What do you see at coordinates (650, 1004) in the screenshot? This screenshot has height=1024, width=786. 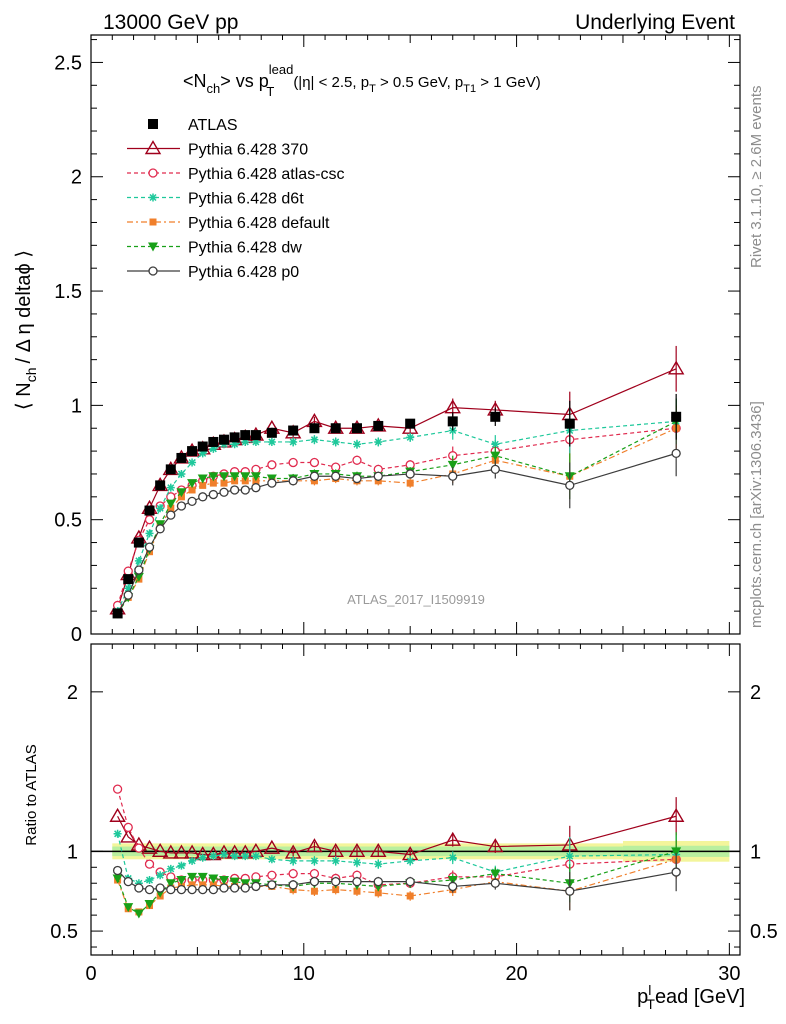 I see `x-axis-label-a-sub: T` at bounding box center [650, 1004].